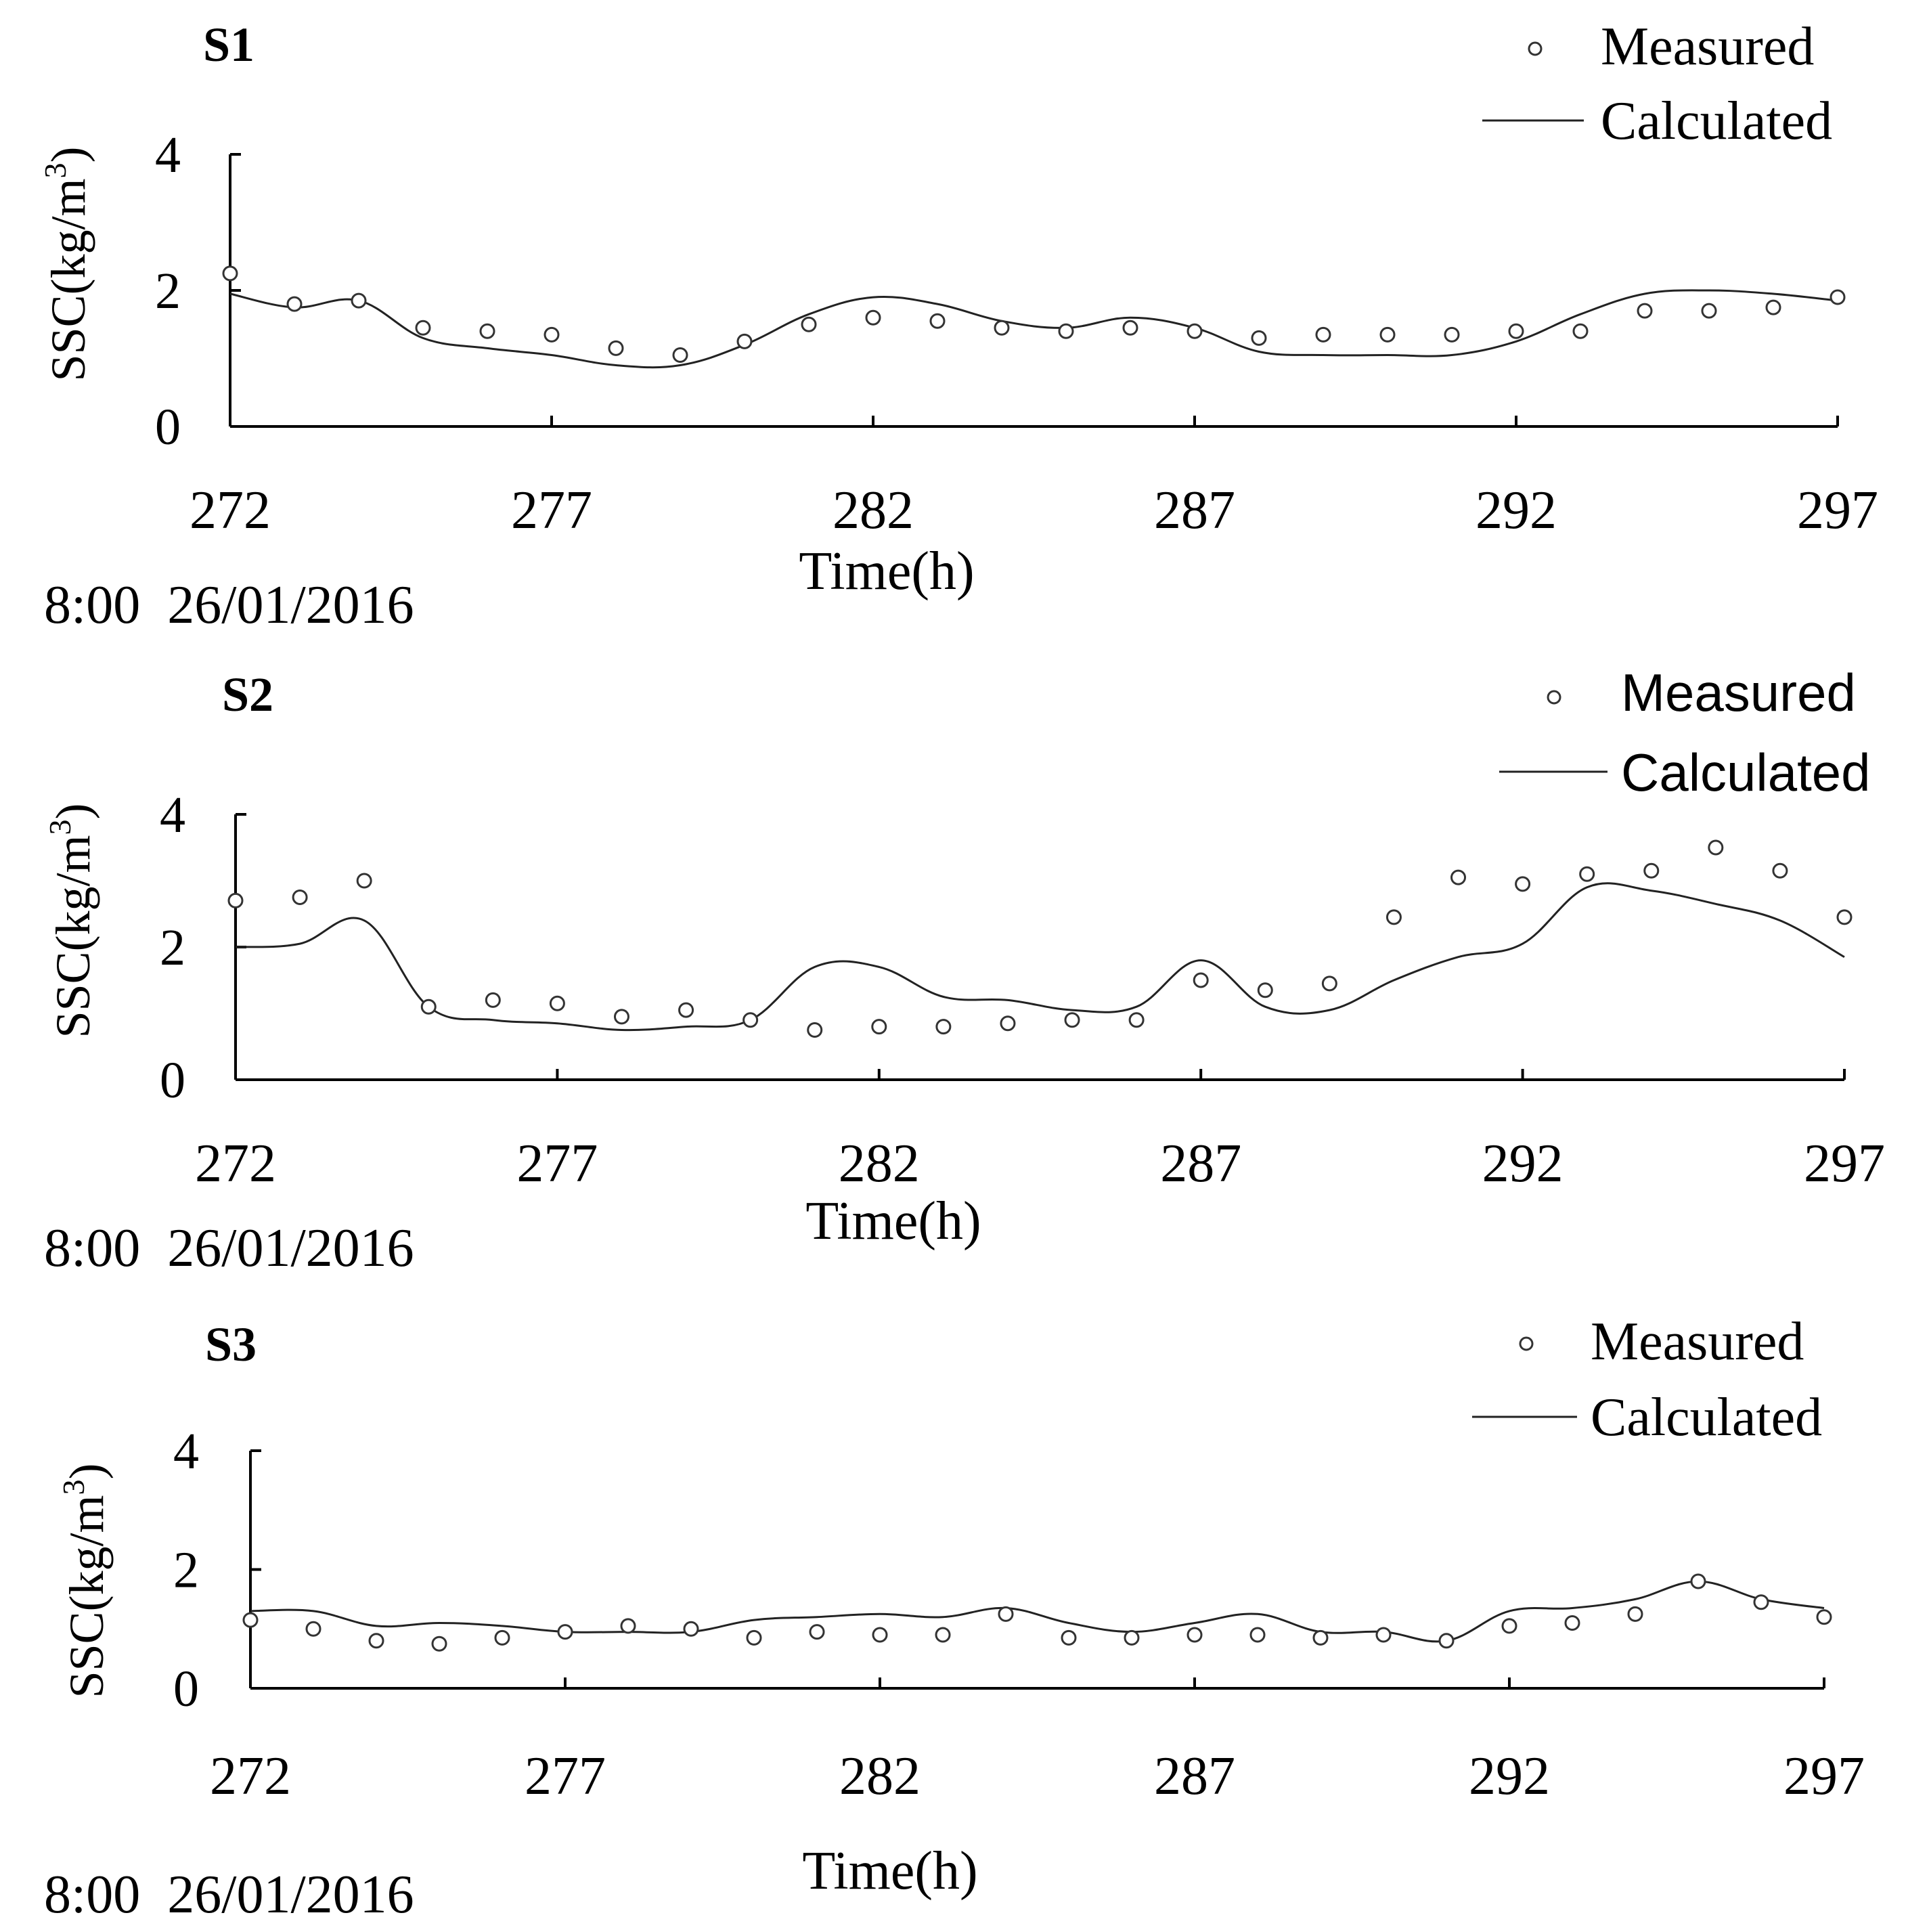 The image size is (1929, 1932). What do you see at coordinates (228, 45) in the screenshot?
I see `panel-label: S1` at bounding box center [228, 45].